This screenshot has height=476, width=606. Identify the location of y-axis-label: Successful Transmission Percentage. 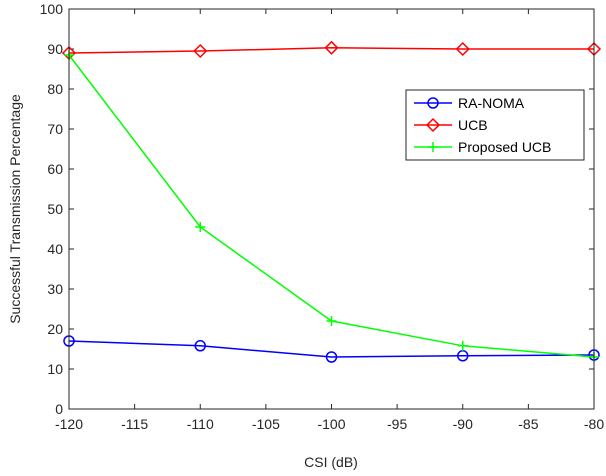
(15, 209).